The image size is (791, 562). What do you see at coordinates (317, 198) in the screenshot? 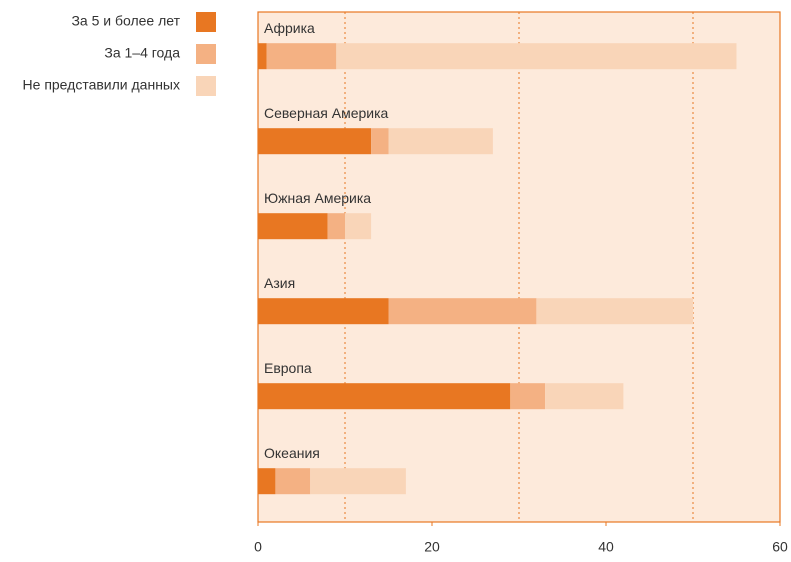
I see `category-label: Южная Америка` at bounding box center [317, 198].